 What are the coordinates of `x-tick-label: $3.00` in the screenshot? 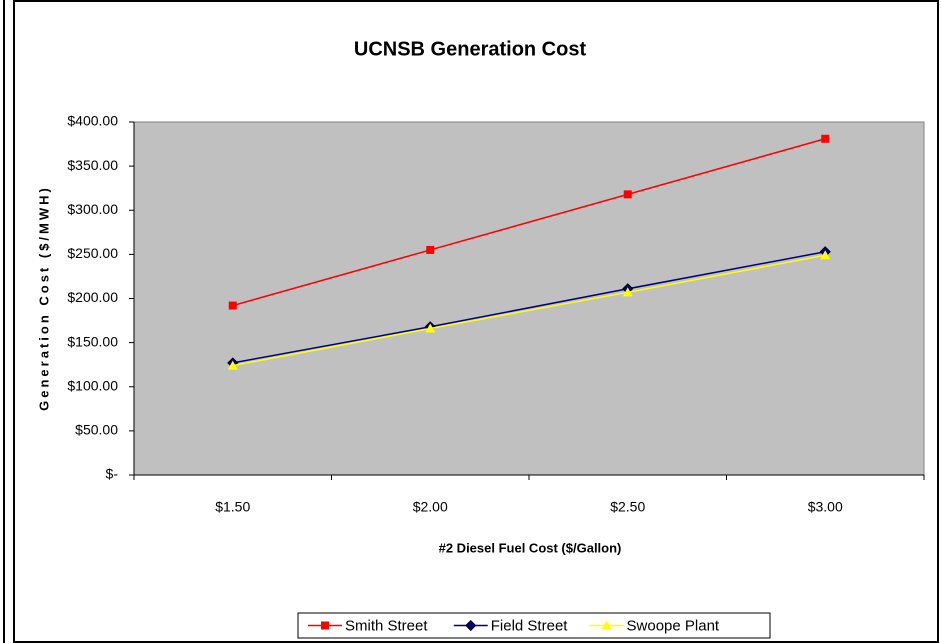 It's located at (825, 507).